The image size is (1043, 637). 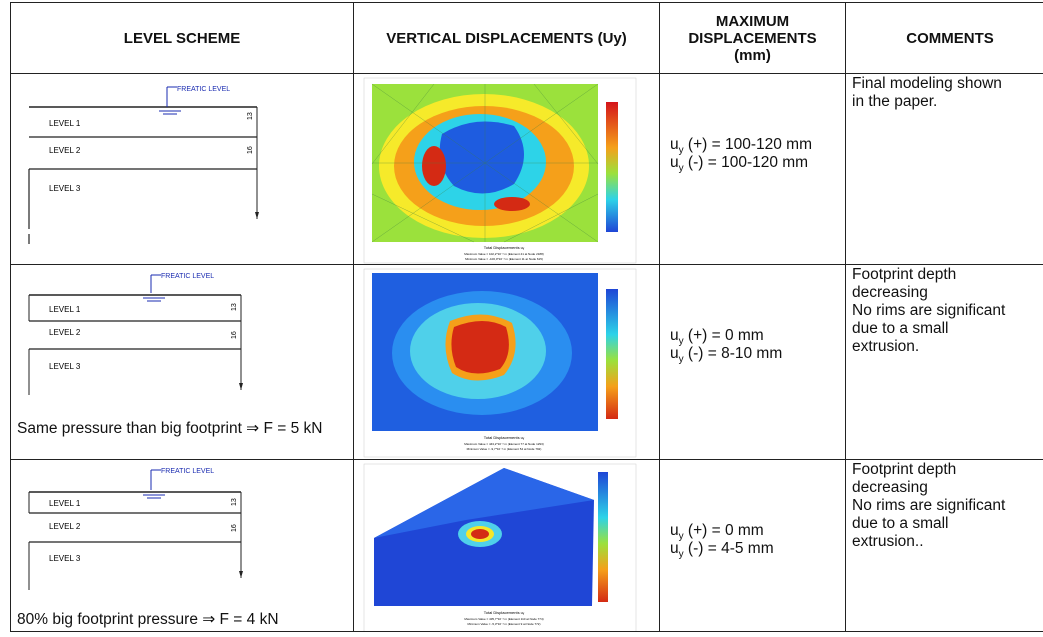 What do you see at coordinates (726, 355) in the screenshot?
I see `disp-minus: uy (-) = 8-10 mm` at bounding box center [726, 355].